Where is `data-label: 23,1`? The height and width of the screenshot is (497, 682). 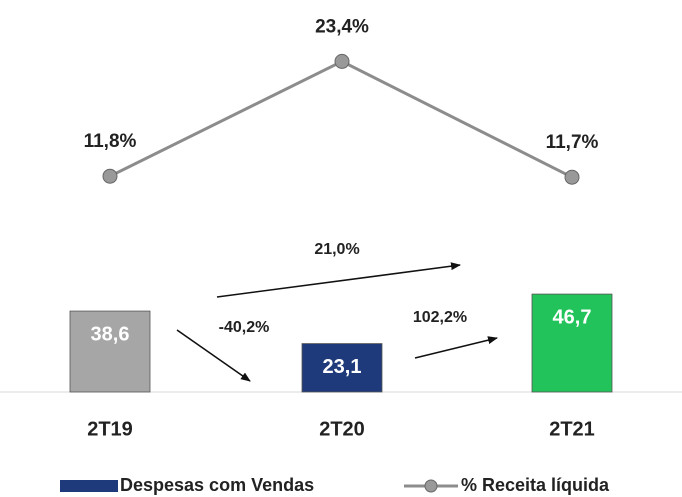
data-label: 23,1 is located at coordinates (342, 367).